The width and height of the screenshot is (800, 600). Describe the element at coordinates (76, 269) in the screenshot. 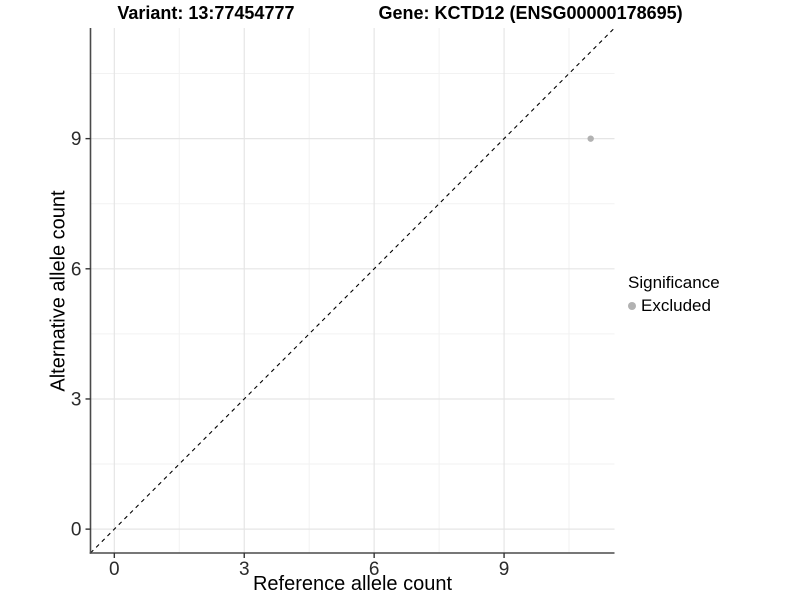

I see `y-tick-label: 6` at that location.